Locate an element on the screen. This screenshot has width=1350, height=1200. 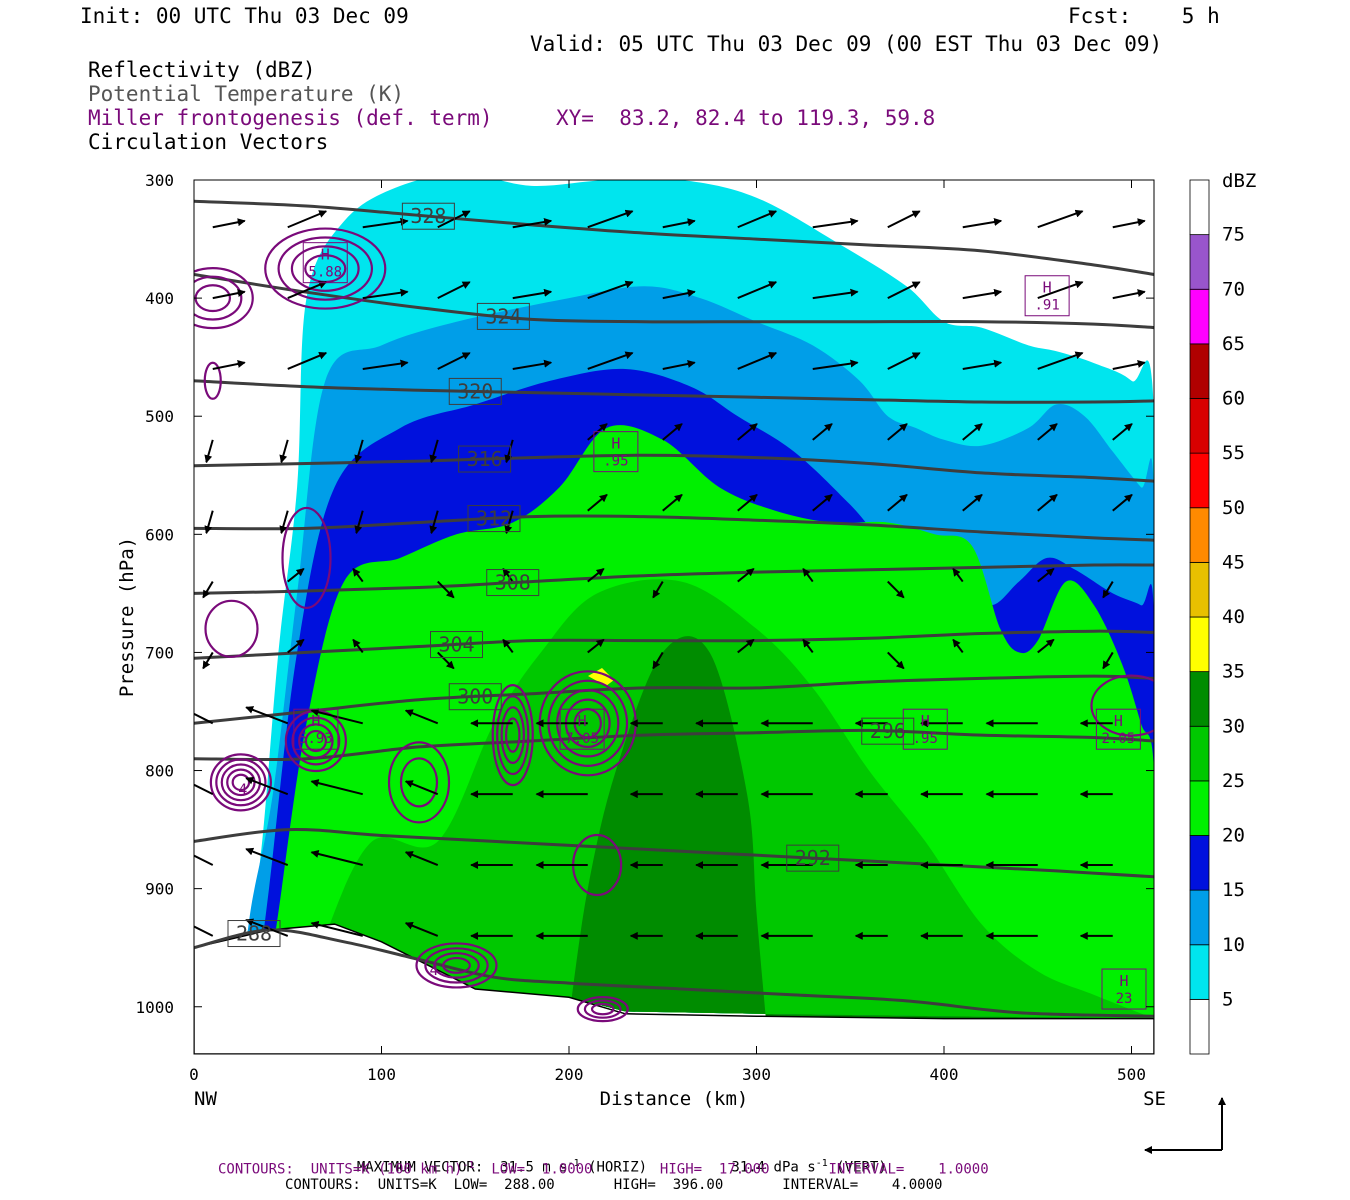
theta-label-296: 296 is located at coordinates (888, 731).